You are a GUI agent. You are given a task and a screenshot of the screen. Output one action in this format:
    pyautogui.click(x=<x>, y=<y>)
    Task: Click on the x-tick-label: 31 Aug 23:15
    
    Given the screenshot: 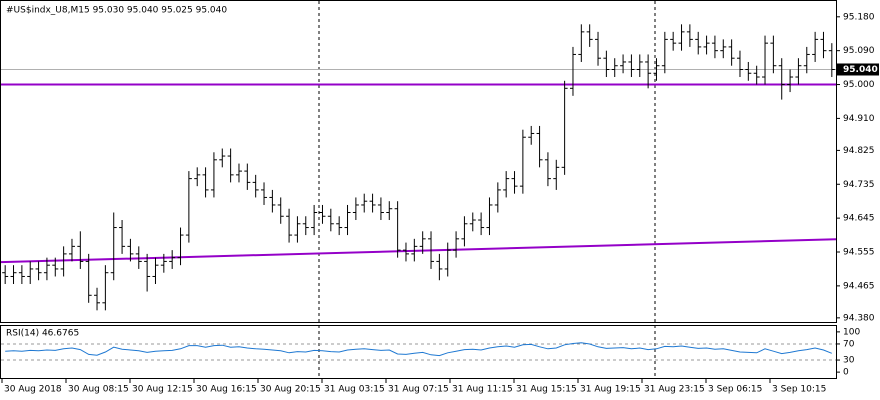 What is the action you would take?
    pyautogui.click(x=674, y=390)
    